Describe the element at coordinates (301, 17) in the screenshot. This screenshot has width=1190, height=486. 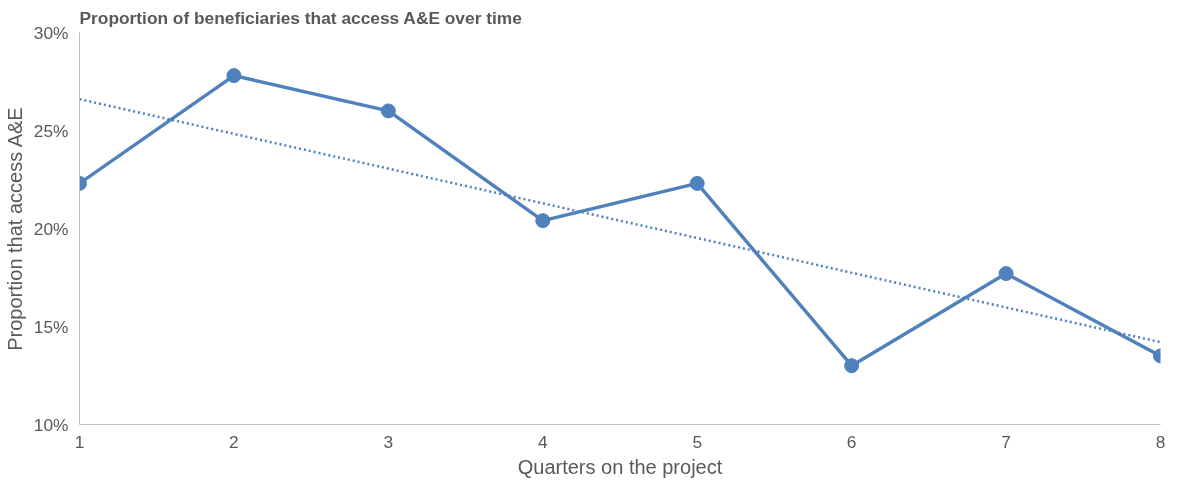
I see `chart-title: Proportion of beneficiaries that access A&E over time` at that location.